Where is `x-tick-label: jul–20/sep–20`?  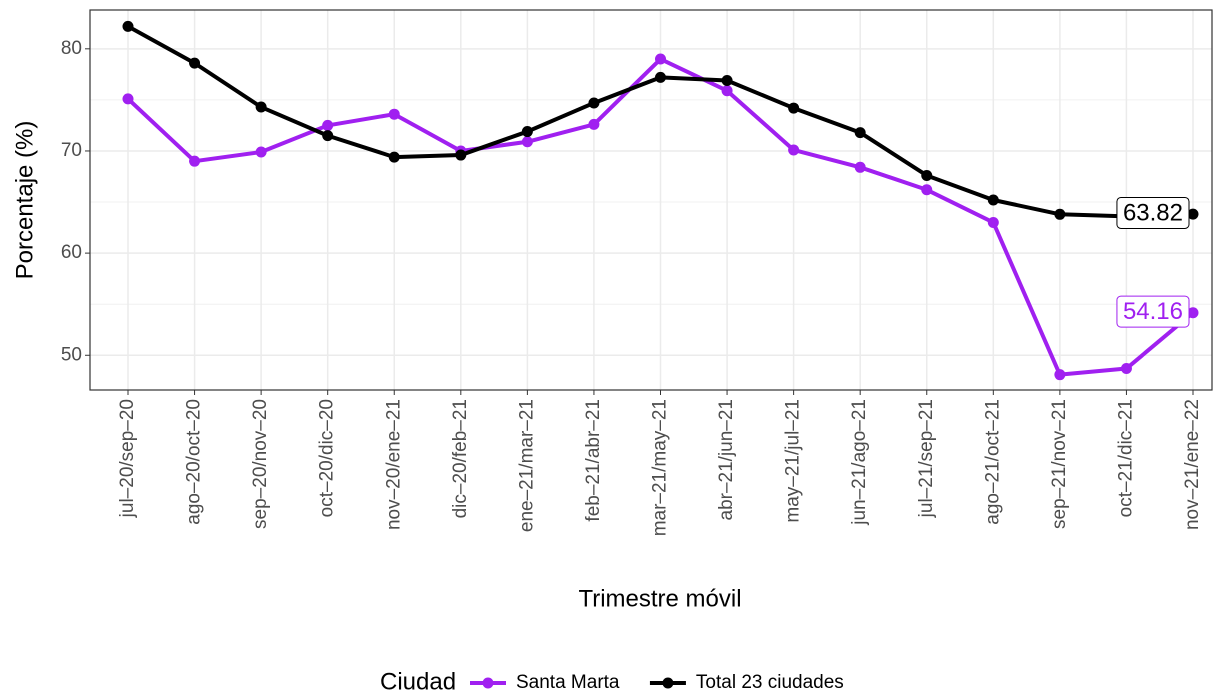
x-tick-label: jul–20/sep–20 is located at coordinates (127, 458).